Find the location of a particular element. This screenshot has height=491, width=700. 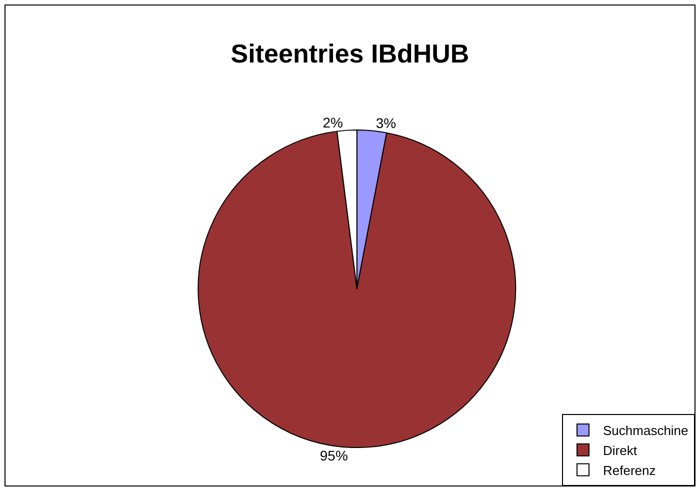

legend-label: Direkt is located at coordinates (620, 450).